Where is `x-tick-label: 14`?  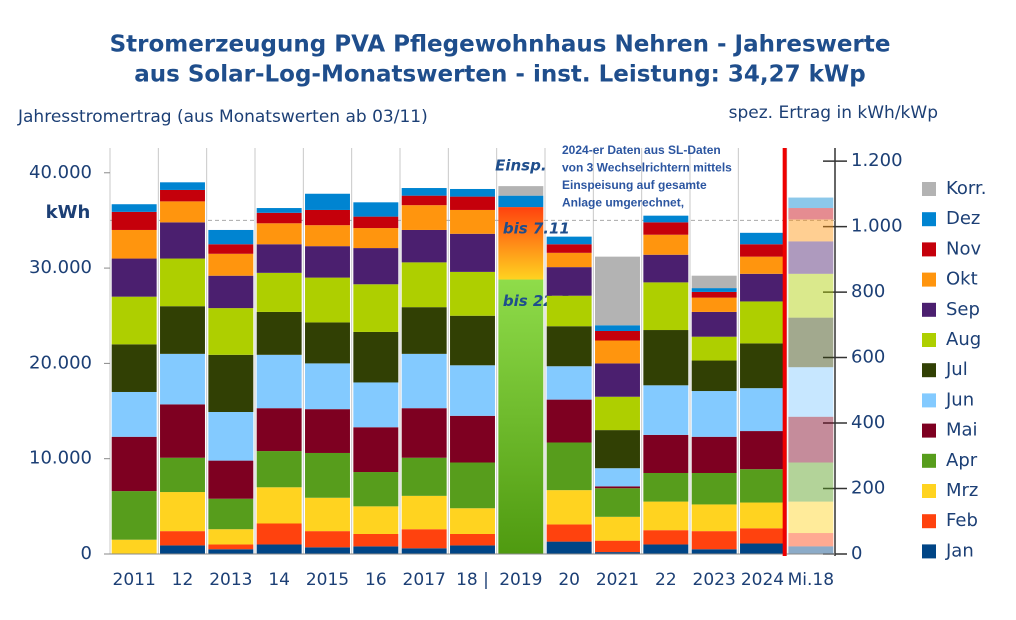
x-tick-label: 14 is located at coordinates (279, 580).